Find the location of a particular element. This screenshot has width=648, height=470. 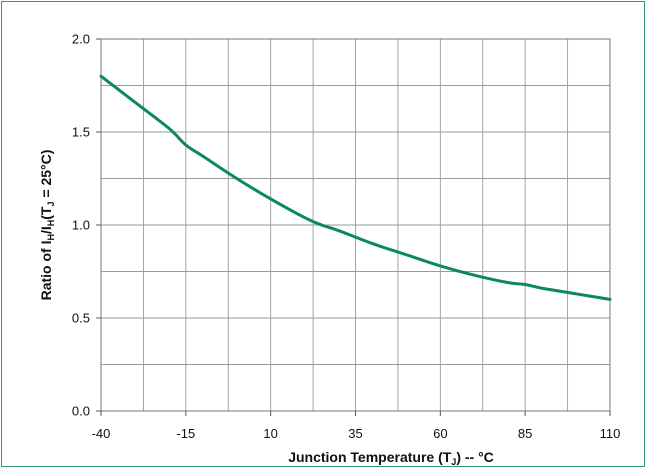

x-tick-label: 110 is located at coordinates (610, 433).